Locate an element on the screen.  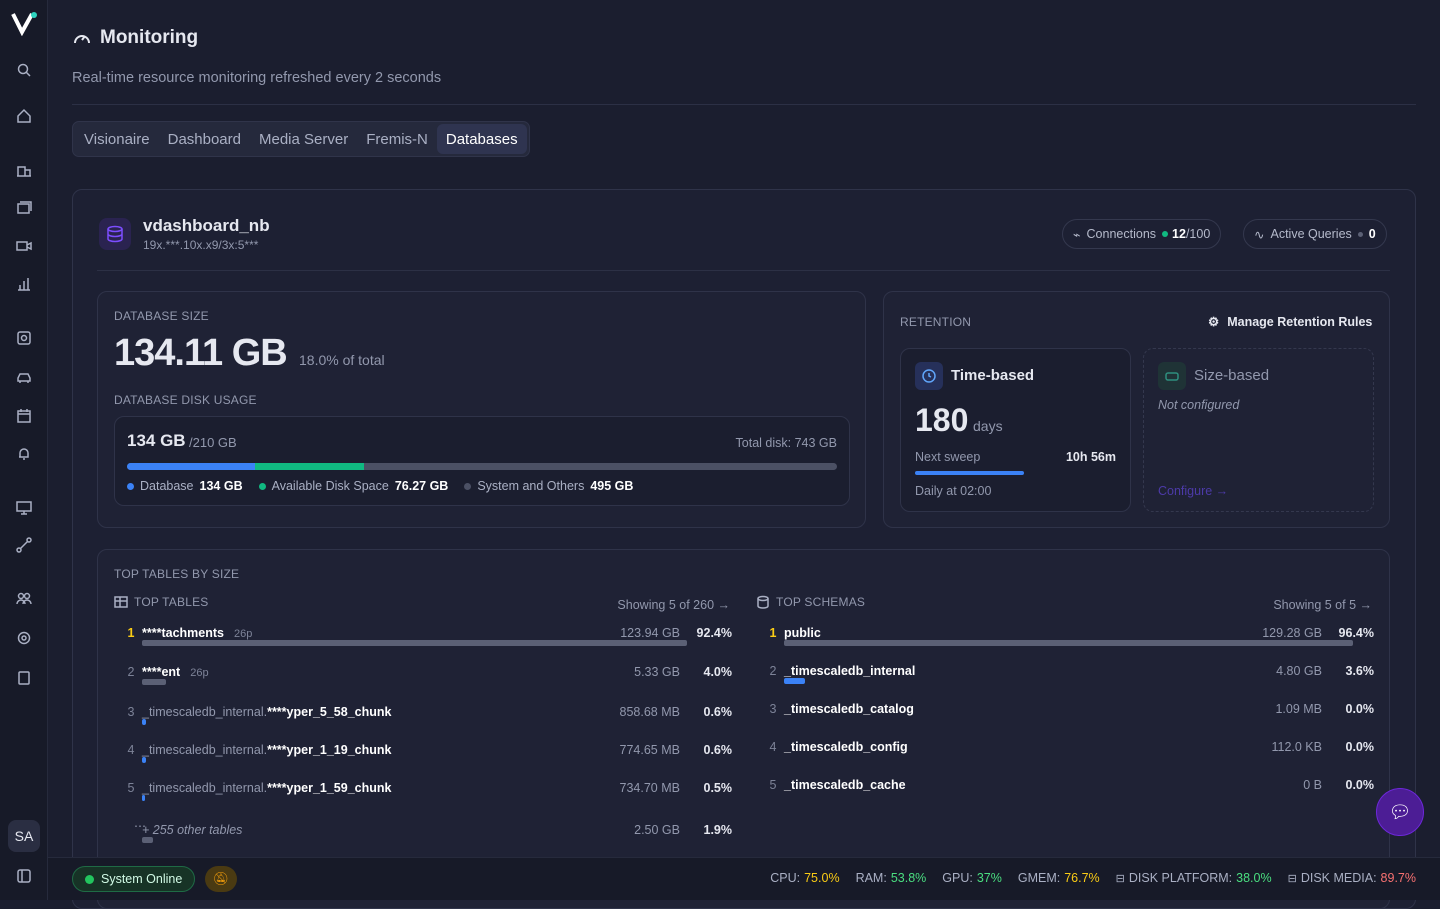
percent: 3.6% is located at coordinates (1360, 671).